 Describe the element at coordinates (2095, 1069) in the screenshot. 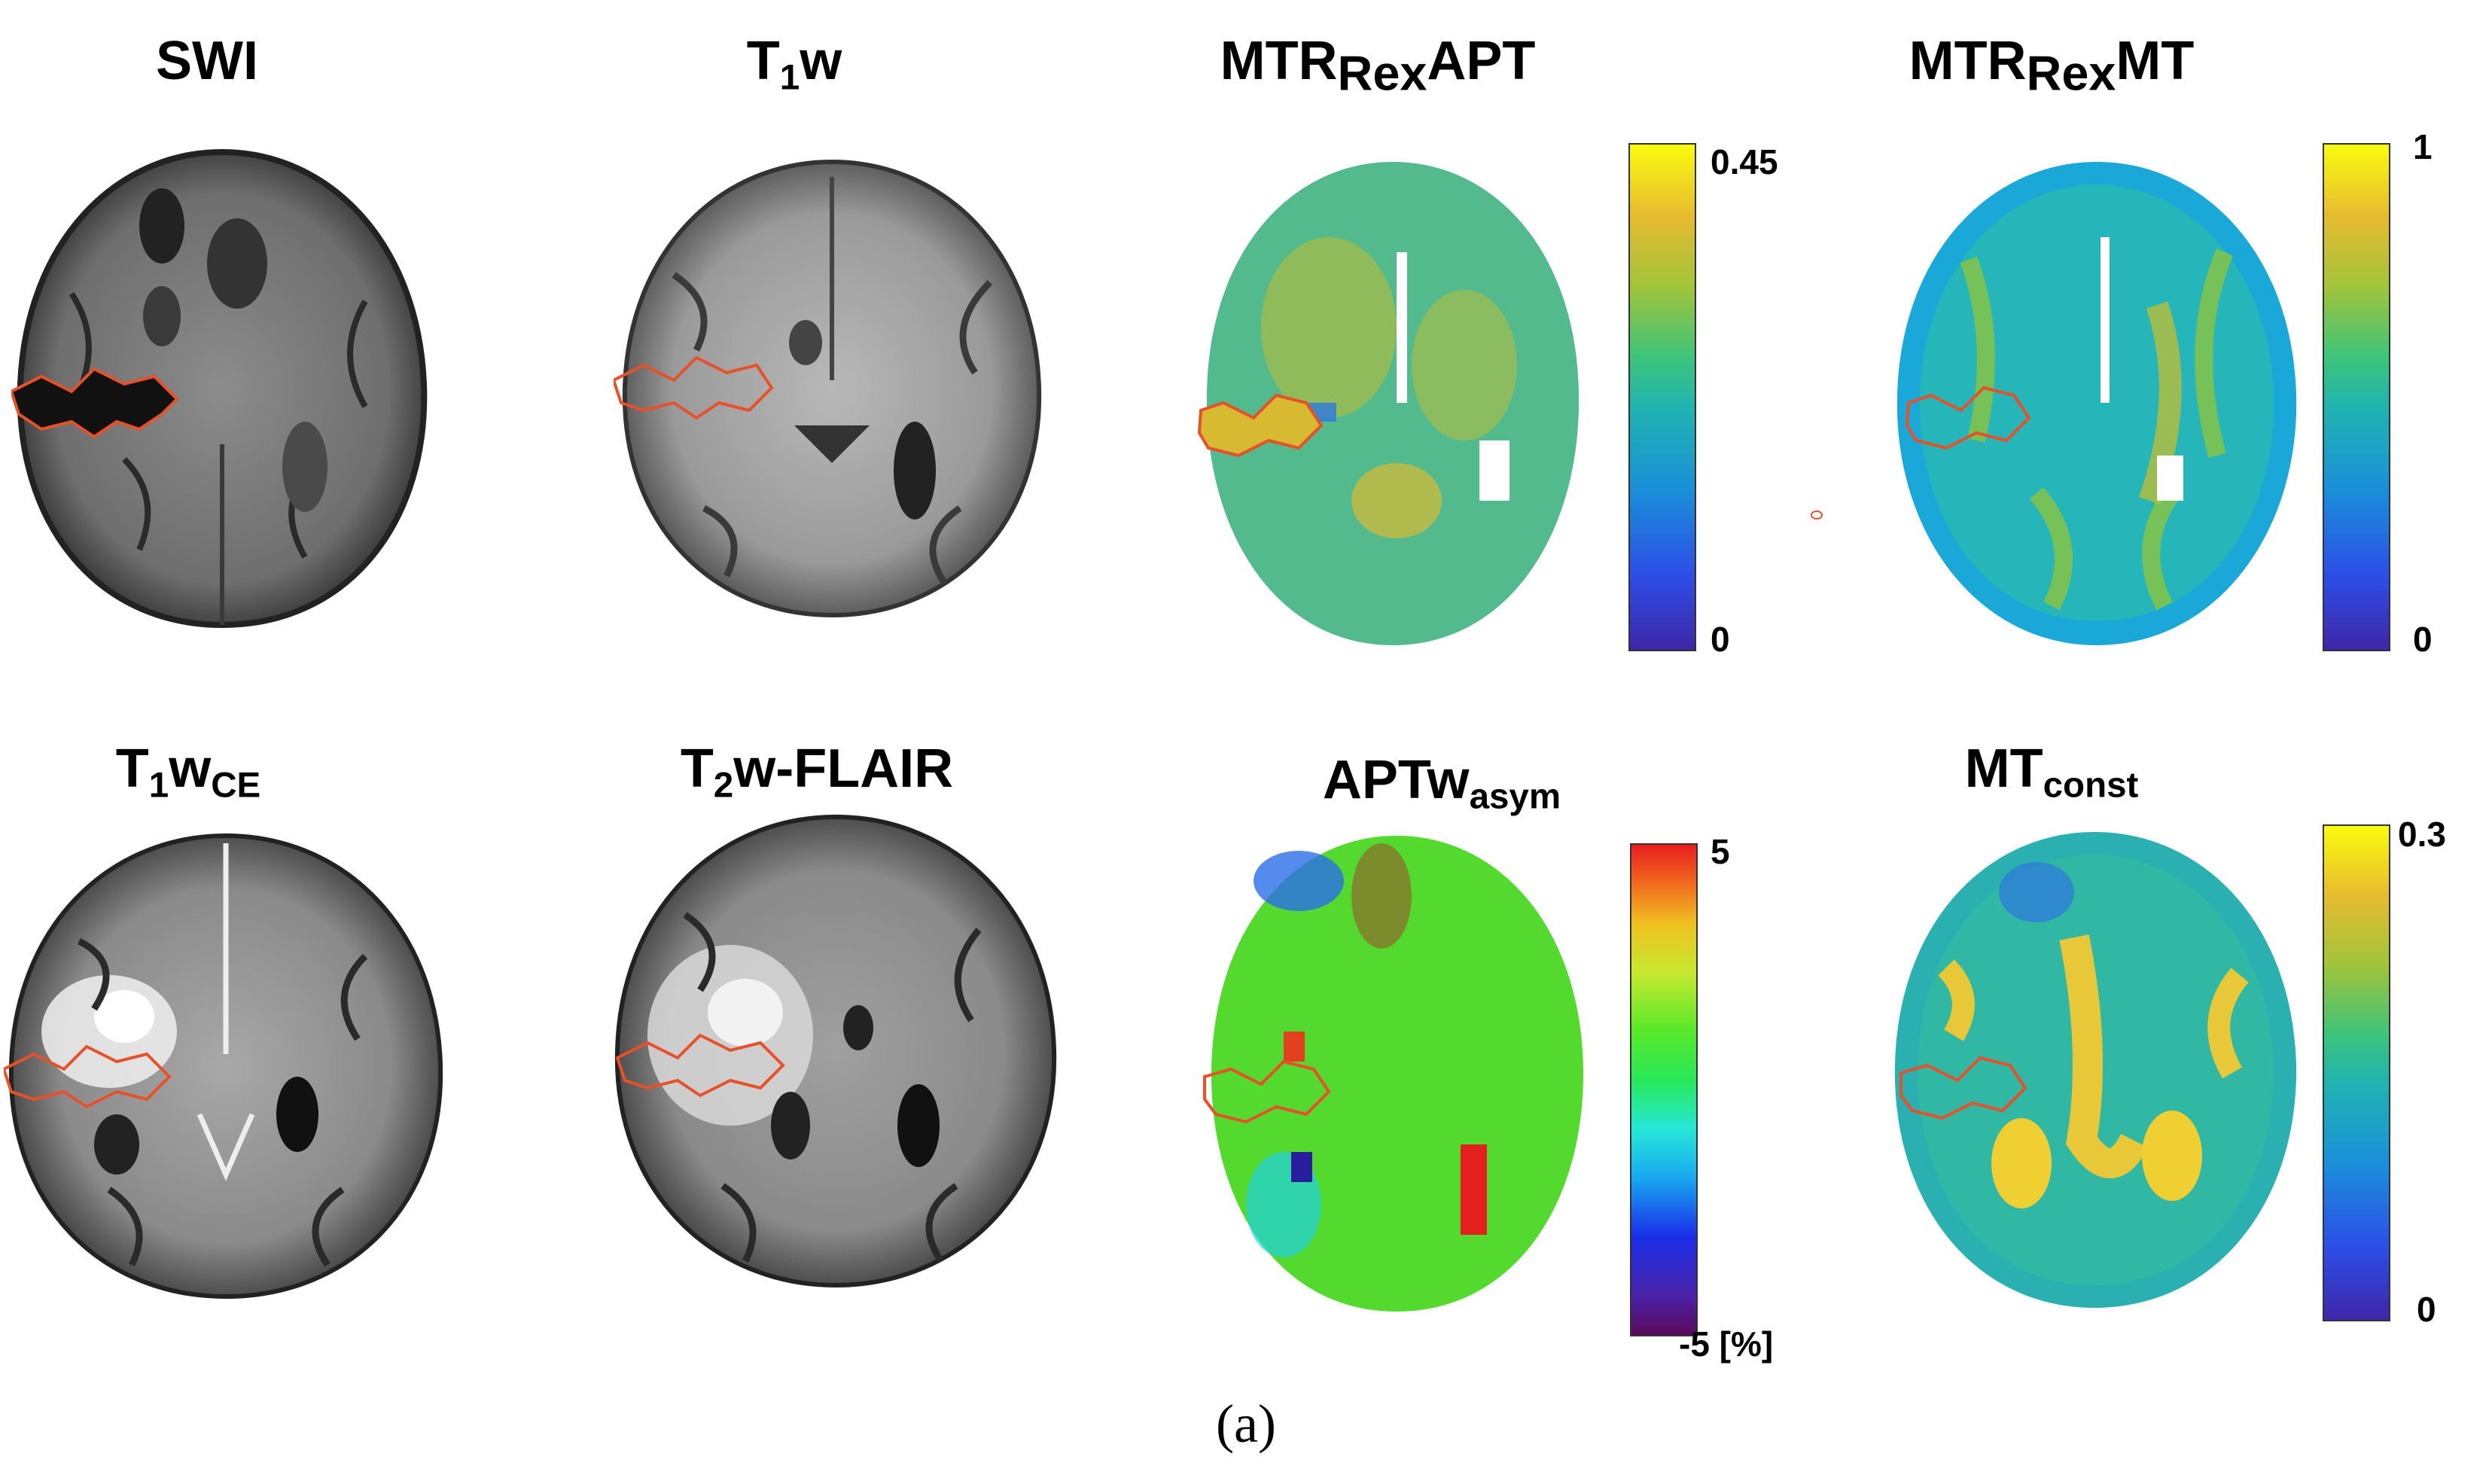

I see `mt-const-map` at that location.